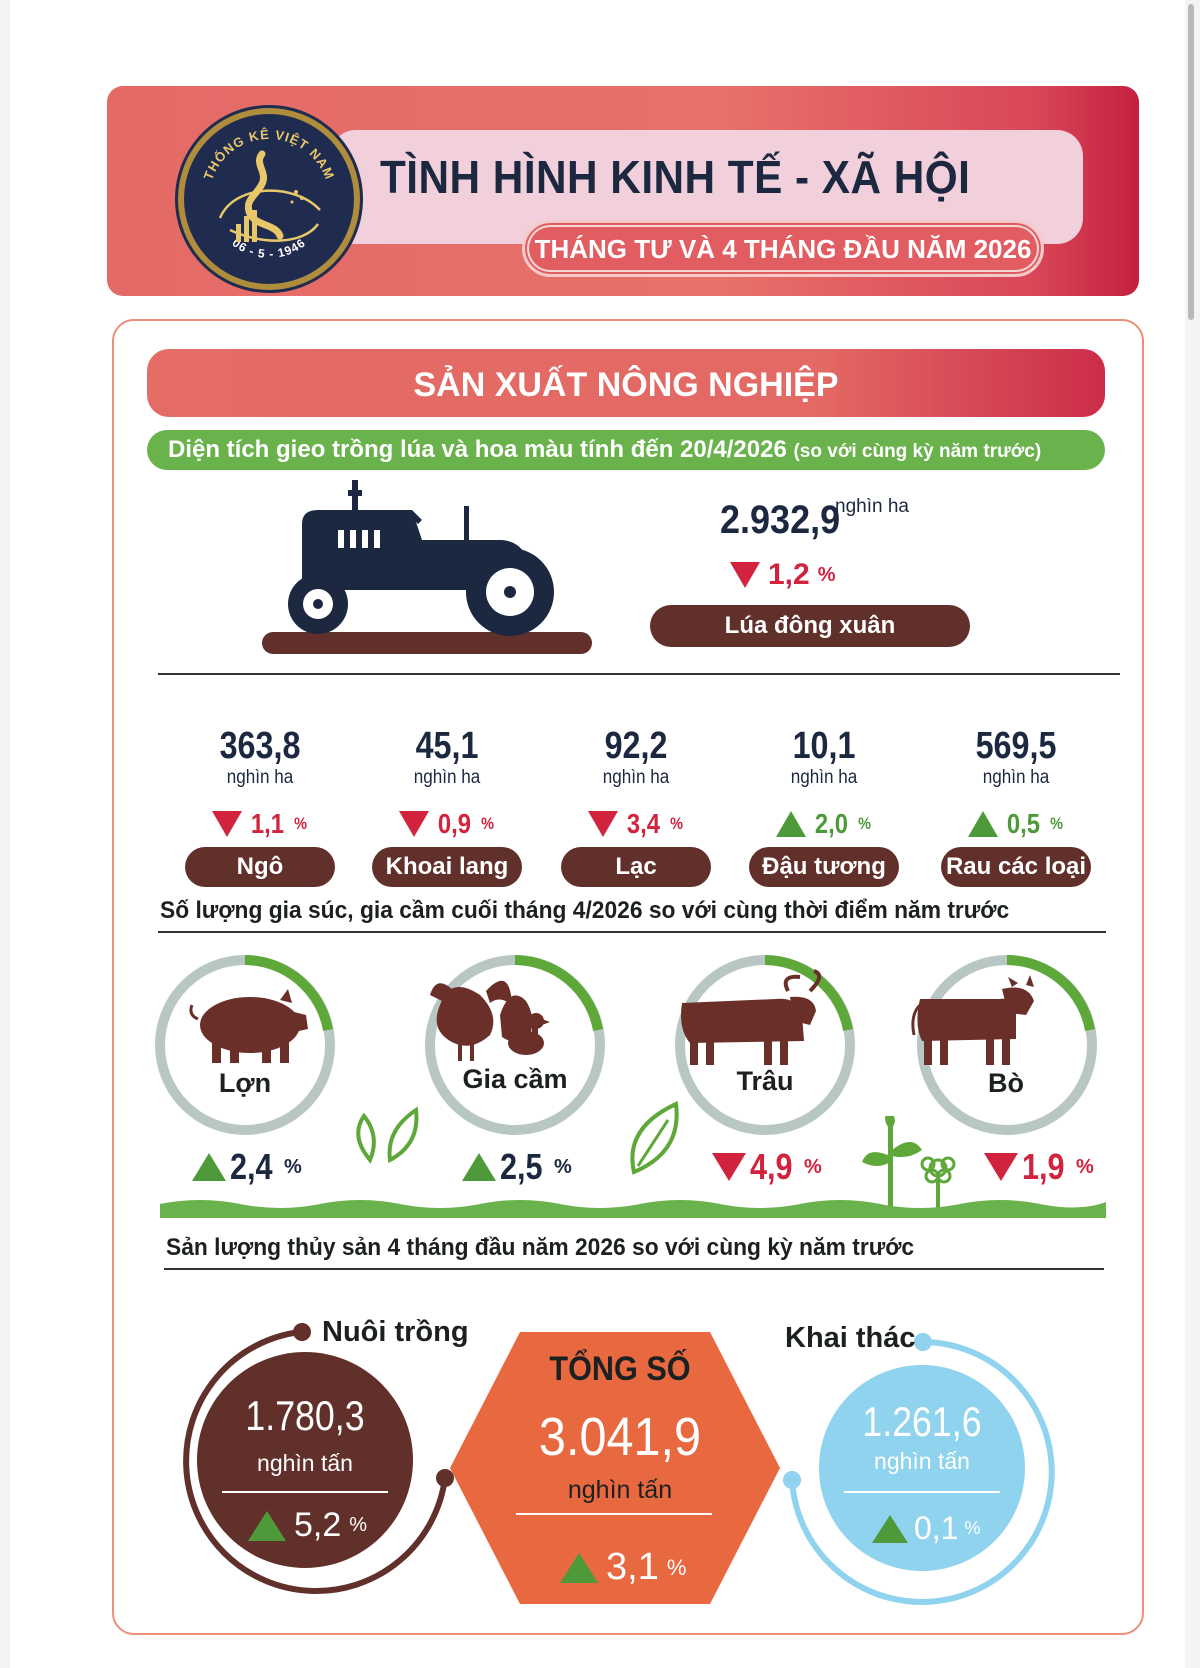  Describe the element at coordinates (765, 1081) in the screenshot. I see `livestock-label: Trâu` at that location.